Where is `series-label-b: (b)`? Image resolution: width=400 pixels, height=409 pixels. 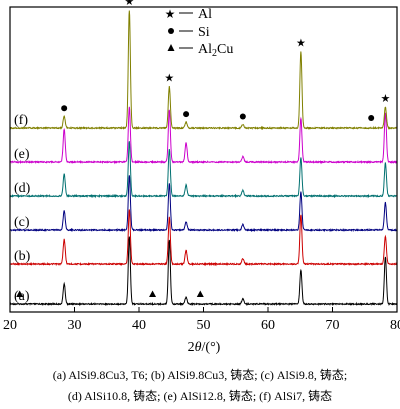
series-label-b: (b) is located at coordinates (22, 256).